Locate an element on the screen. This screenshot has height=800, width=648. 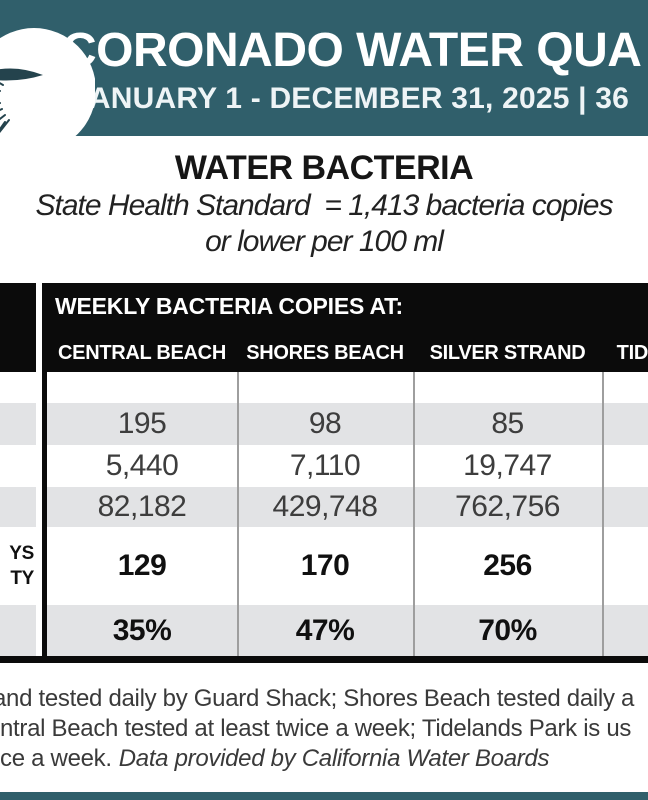
coronado-logo is located at coordinates (48, 100).